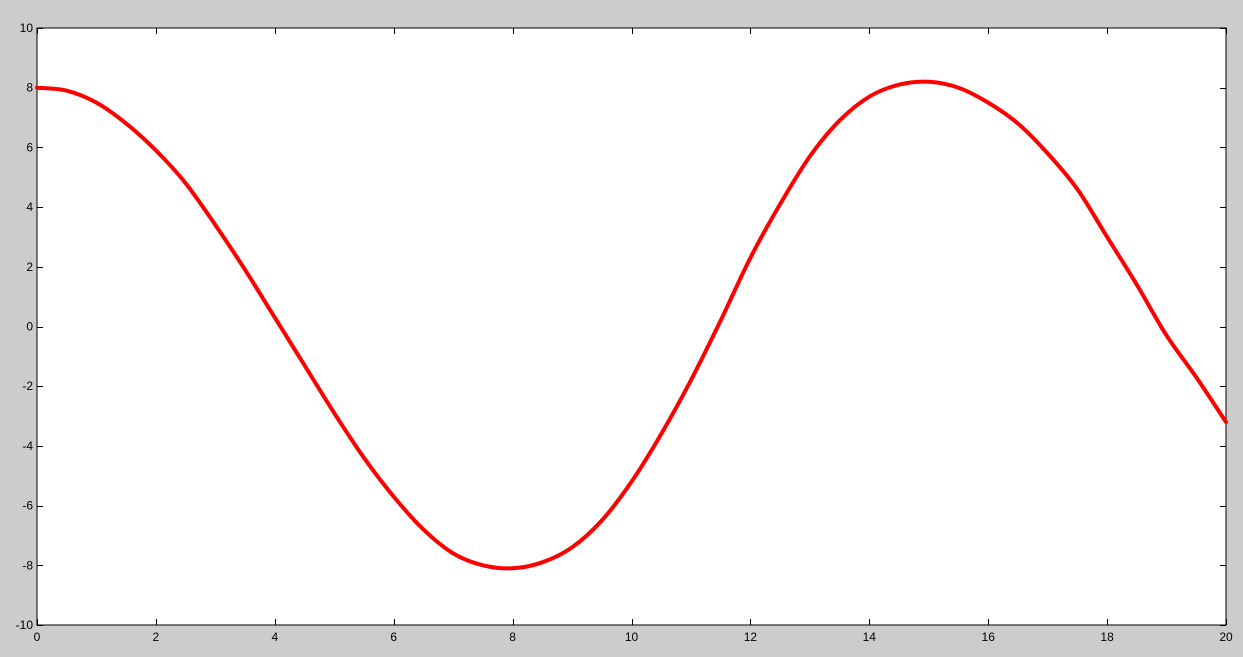 The height and width of the screenshot is (657, 1243). I want to click on y-tick-label: 8, so click(29, 88).